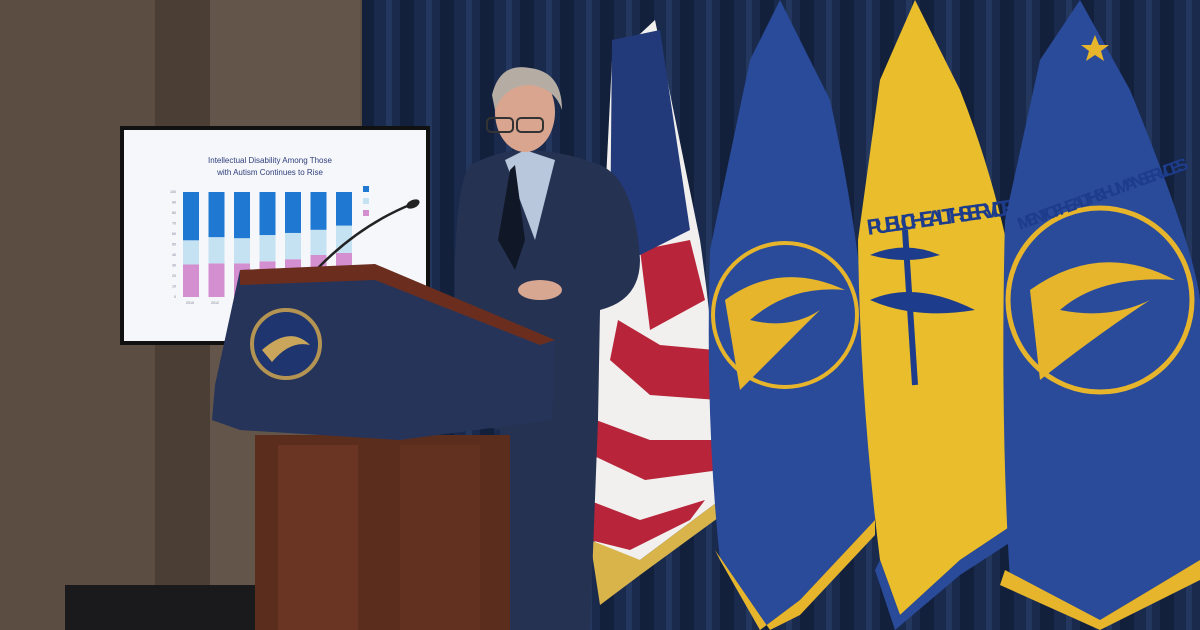 The height and width of the screenshot is (630, 1200). What do you see at coordinates (791, 315) in the screenshot?
I see `hhs-flag` at bounding box center [791, 315].